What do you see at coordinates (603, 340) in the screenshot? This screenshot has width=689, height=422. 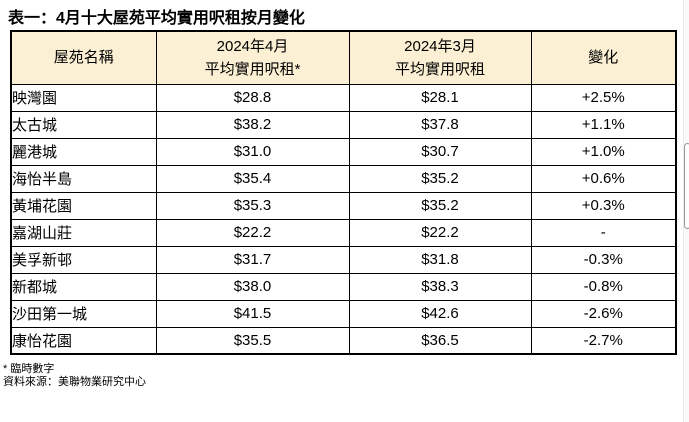 I see `change-cell: -2.7%` at bounding box center [603, 340].